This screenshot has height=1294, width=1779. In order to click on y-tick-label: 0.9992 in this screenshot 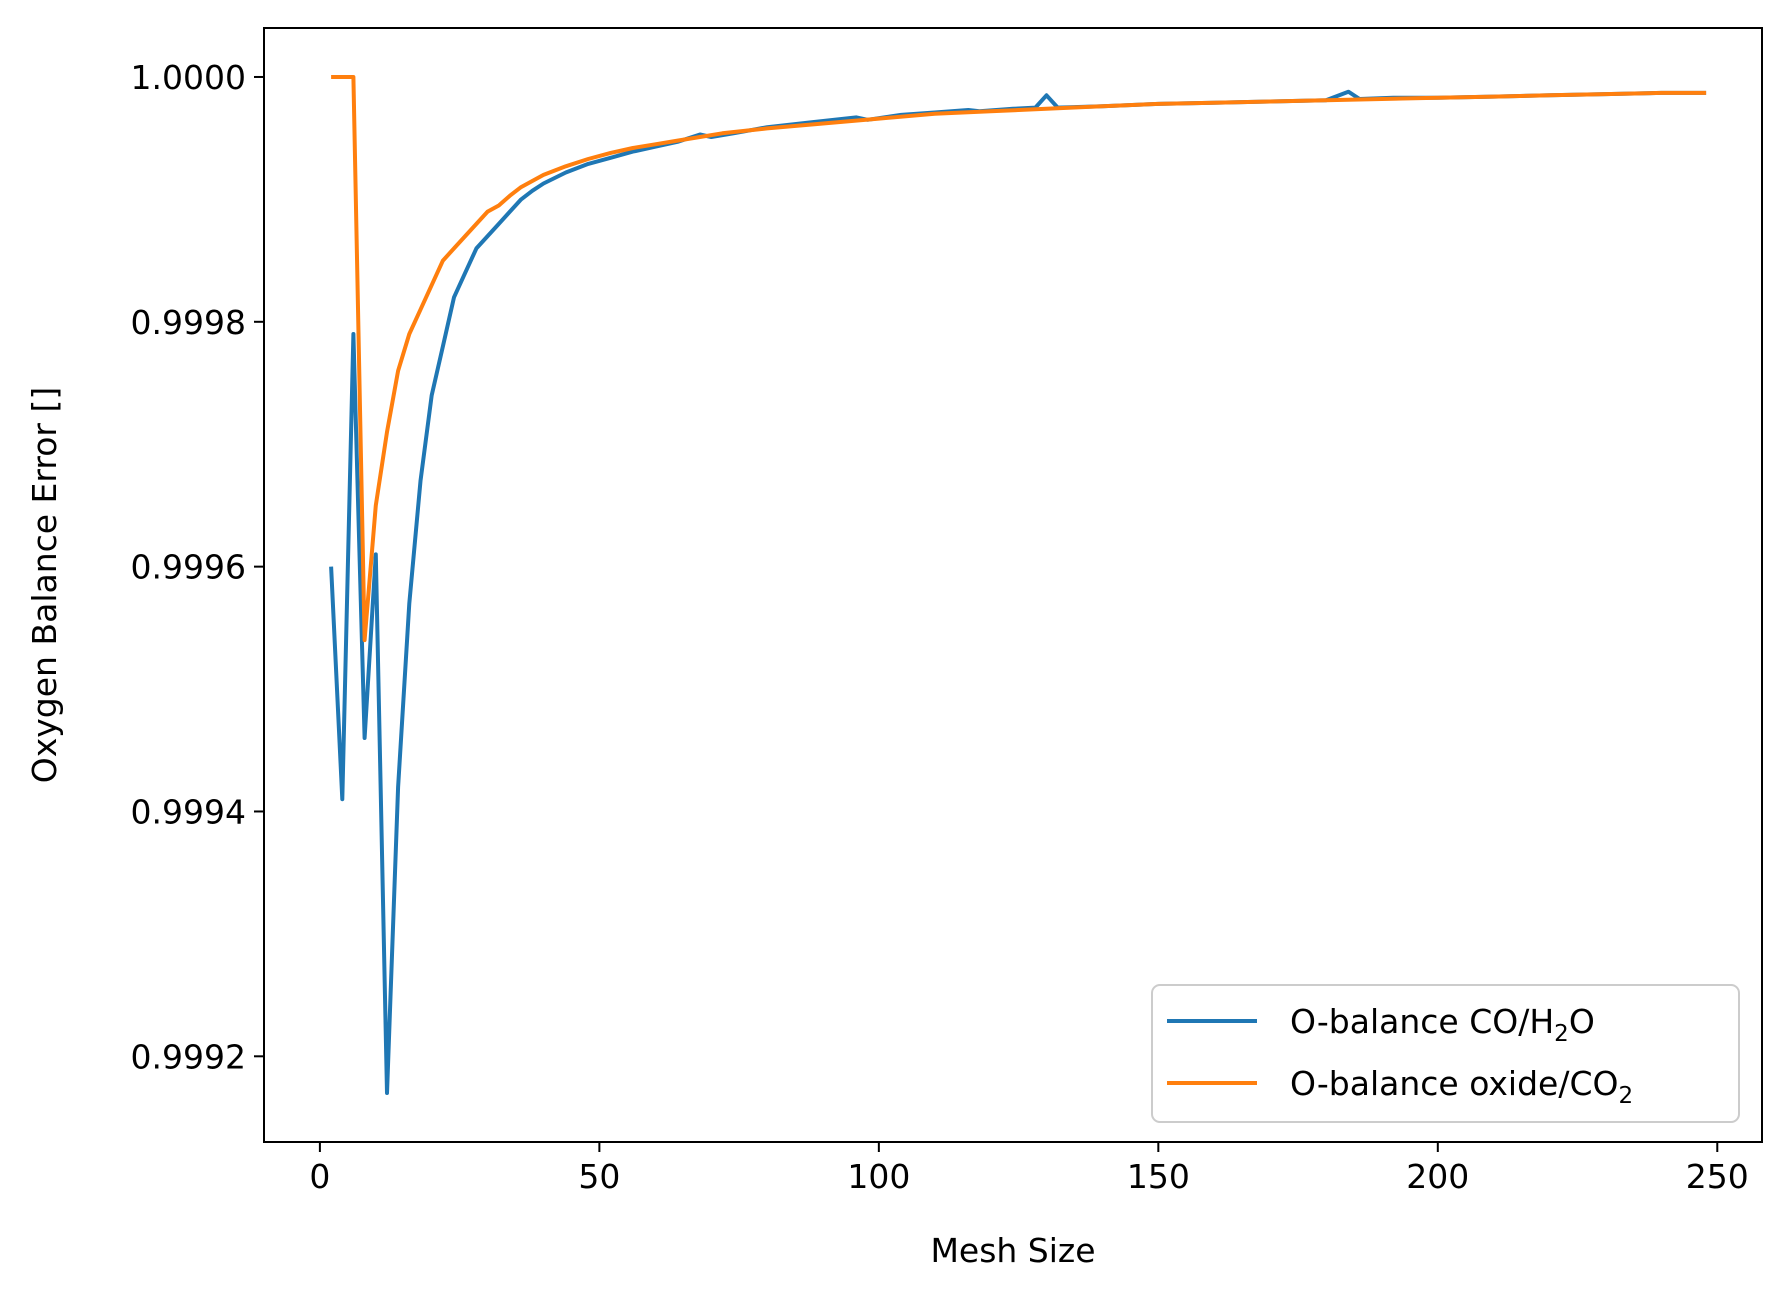, I will do `click(188, 1056)`.